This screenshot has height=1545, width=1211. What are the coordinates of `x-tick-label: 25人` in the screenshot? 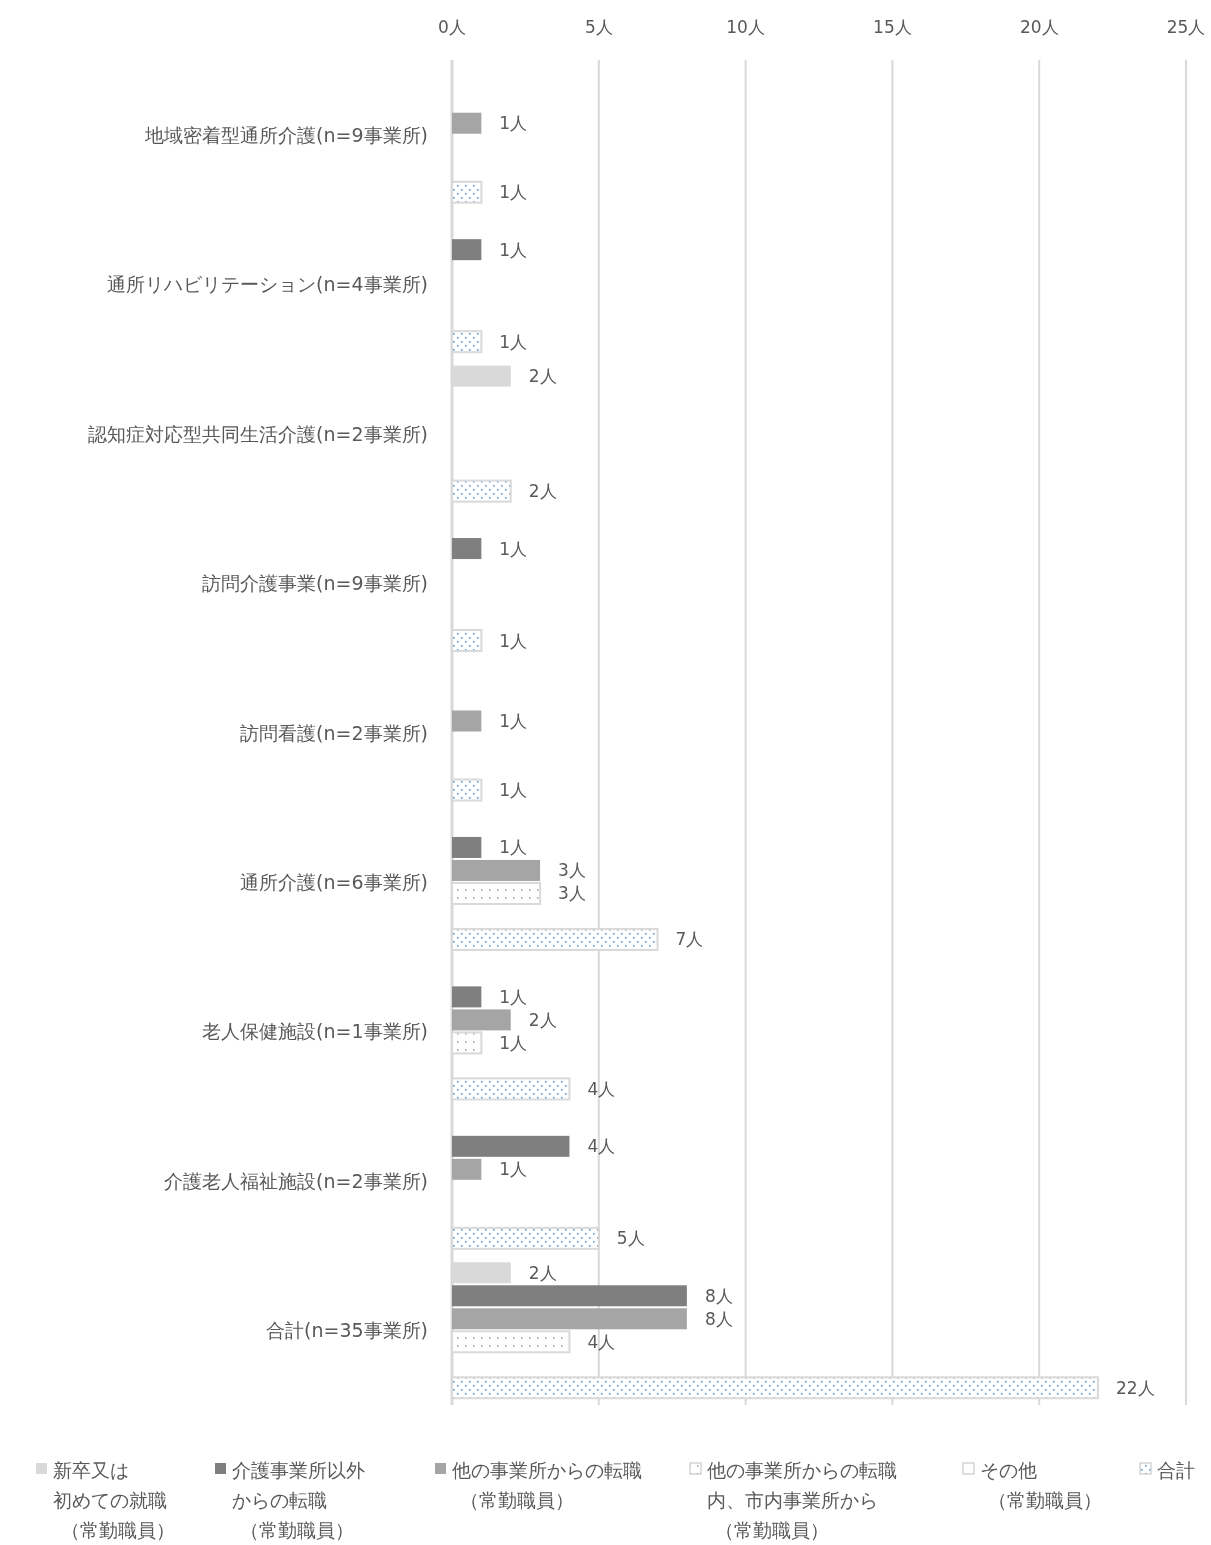 It's located at (1186, 27).